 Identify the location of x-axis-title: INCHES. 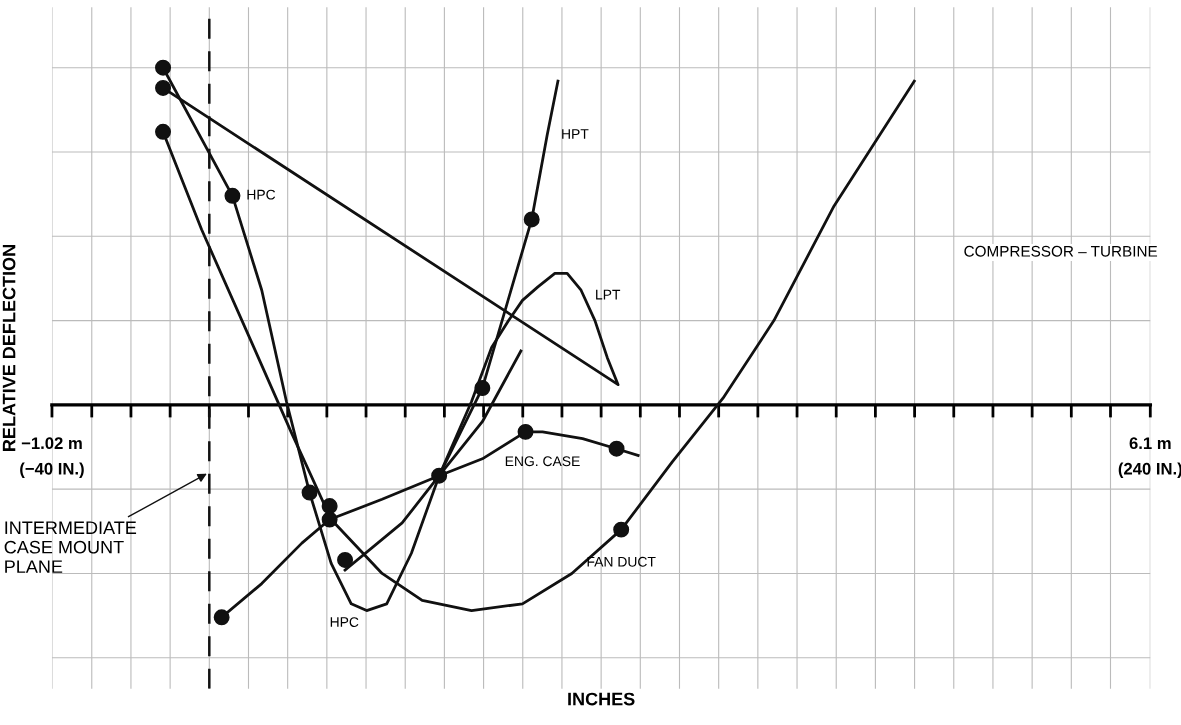
(601, 699).